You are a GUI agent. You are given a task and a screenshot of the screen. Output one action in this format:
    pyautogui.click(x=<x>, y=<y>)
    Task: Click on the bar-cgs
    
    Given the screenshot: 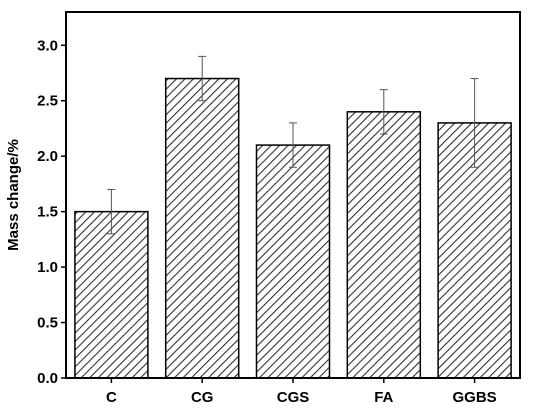 What is the action you would take?
    pyautogui.click(x=293, y=261)
    